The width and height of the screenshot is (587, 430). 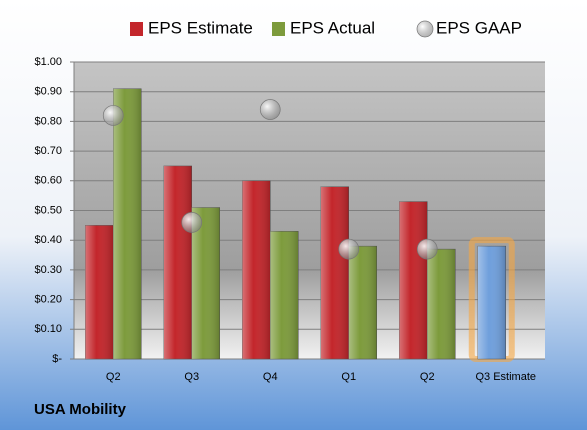 What do you see at coordinates (348, 377) in the screenshot?
I see `x-tick-label: Q1` at bounding box center [348, 377].